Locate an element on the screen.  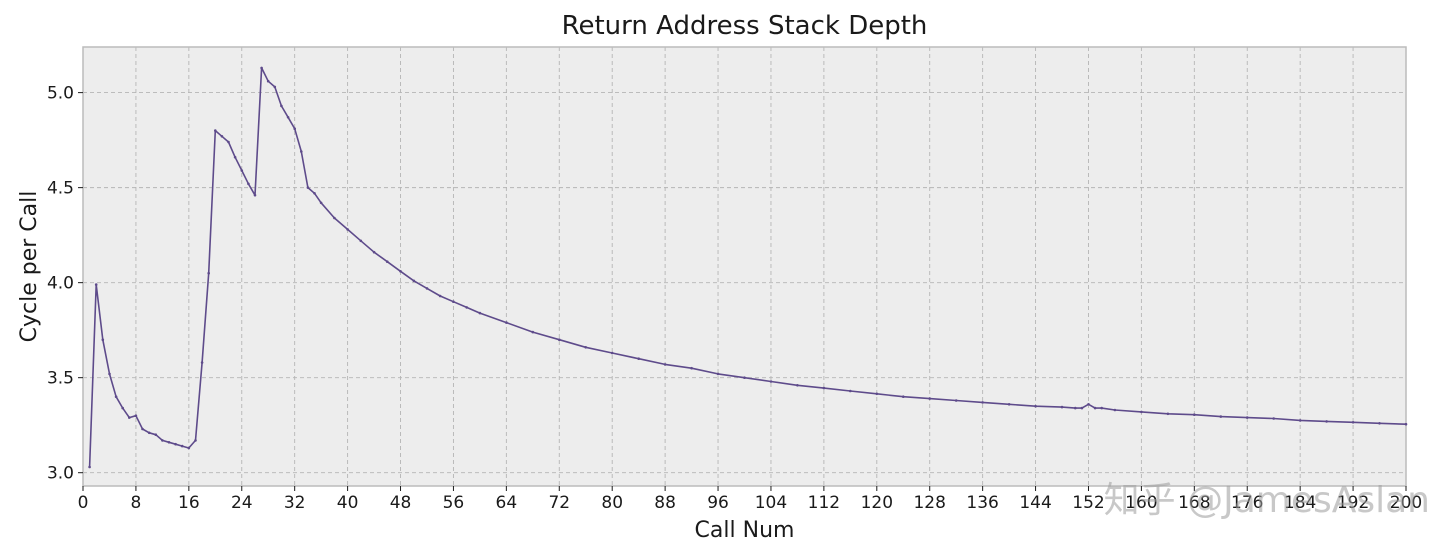
x-tick-label: 32 is located at coordinates (295, 503).